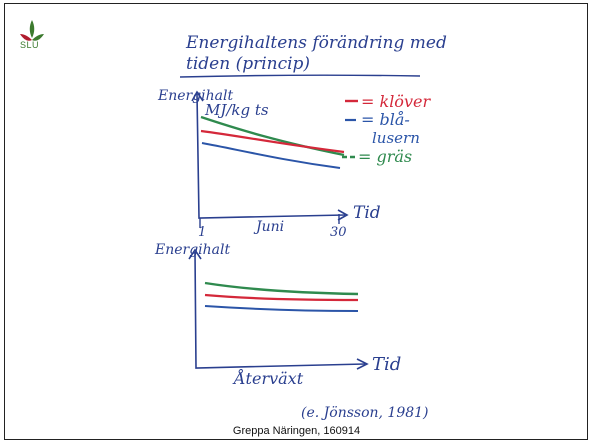  I want to click on source-citation: (e. Jönsson, 1981), so click(365, 413).